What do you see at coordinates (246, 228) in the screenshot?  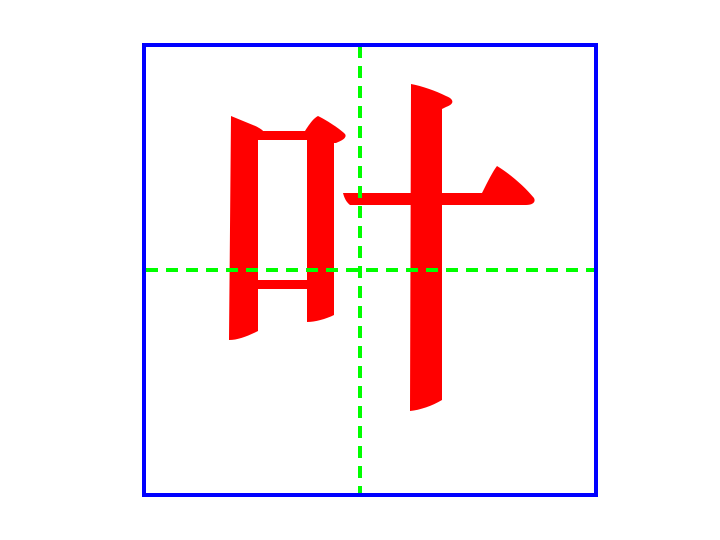 I see `glyph-stroke-mouth-left` at bounding box center [246, 228].